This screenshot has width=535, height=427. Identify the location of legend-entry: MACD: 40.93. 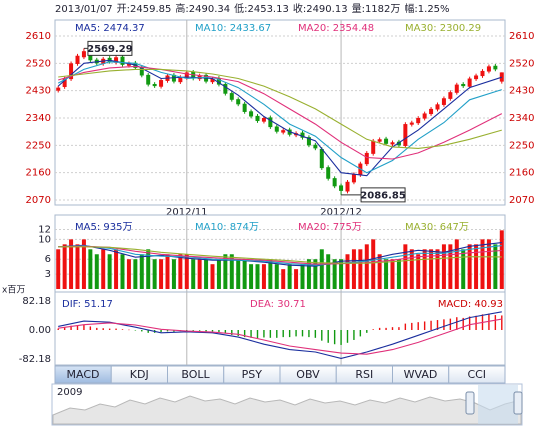
(470, 304).